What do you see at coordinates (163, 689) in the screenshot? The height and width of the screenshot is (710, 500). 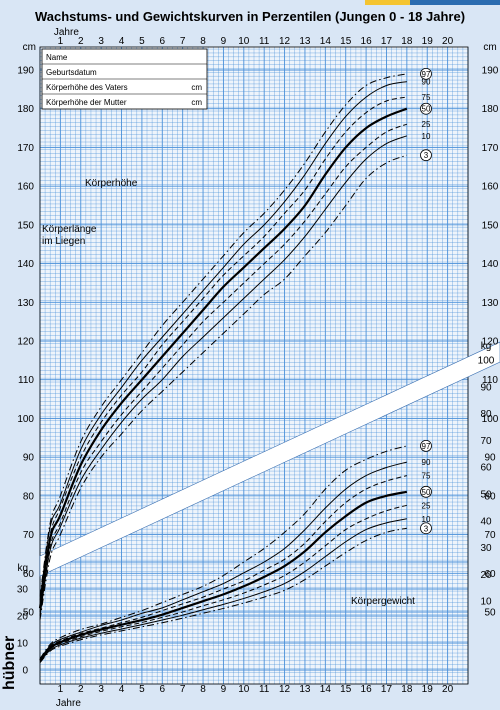 I see `x-tick-label-bottom: 6` at bounding box center [163, 689].